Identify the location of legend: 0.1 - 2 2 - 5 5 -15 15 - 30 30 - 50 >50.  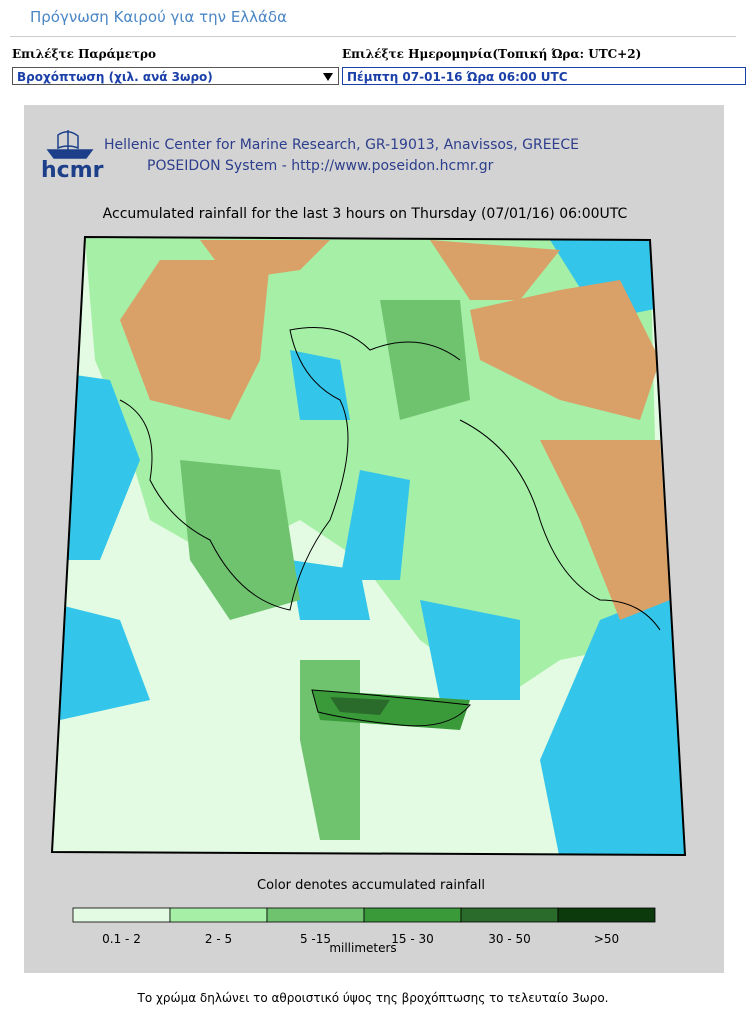
(364, 926).